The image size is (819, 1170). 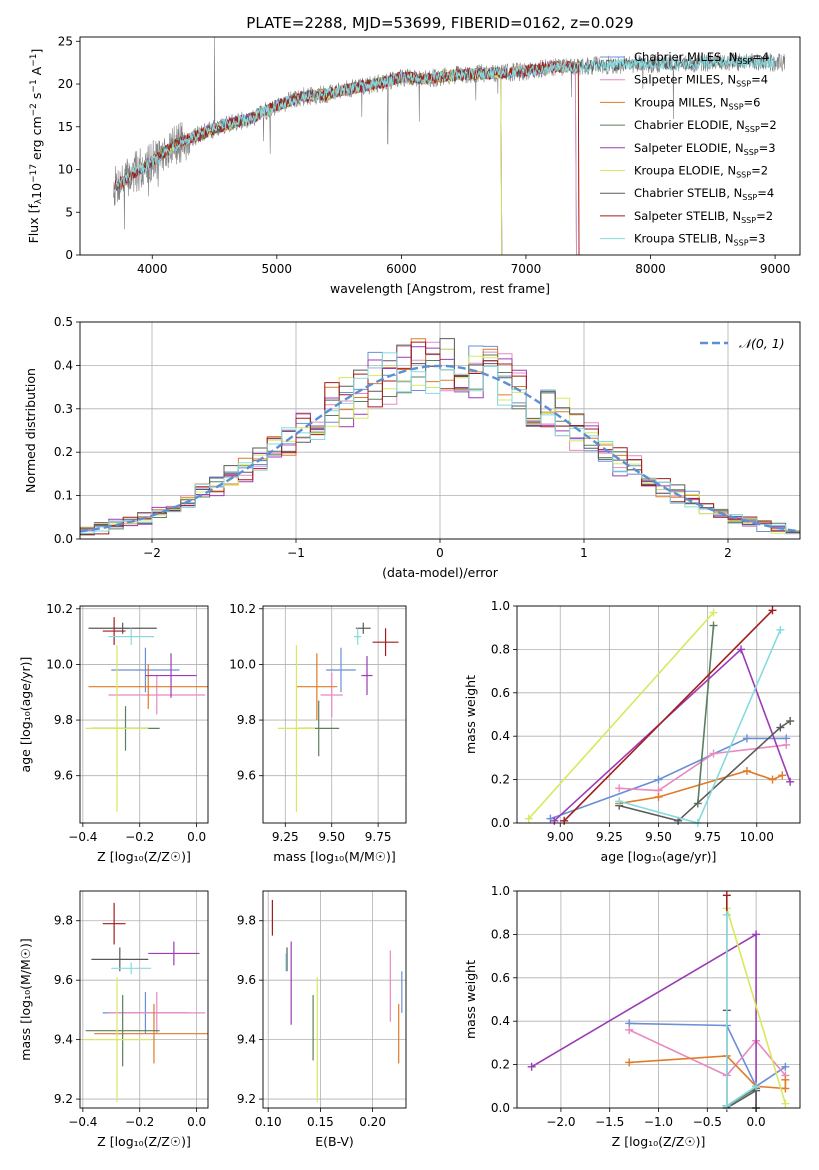 I want to click on weight-line-salpeter_stelib, so click(x=668, y=715).